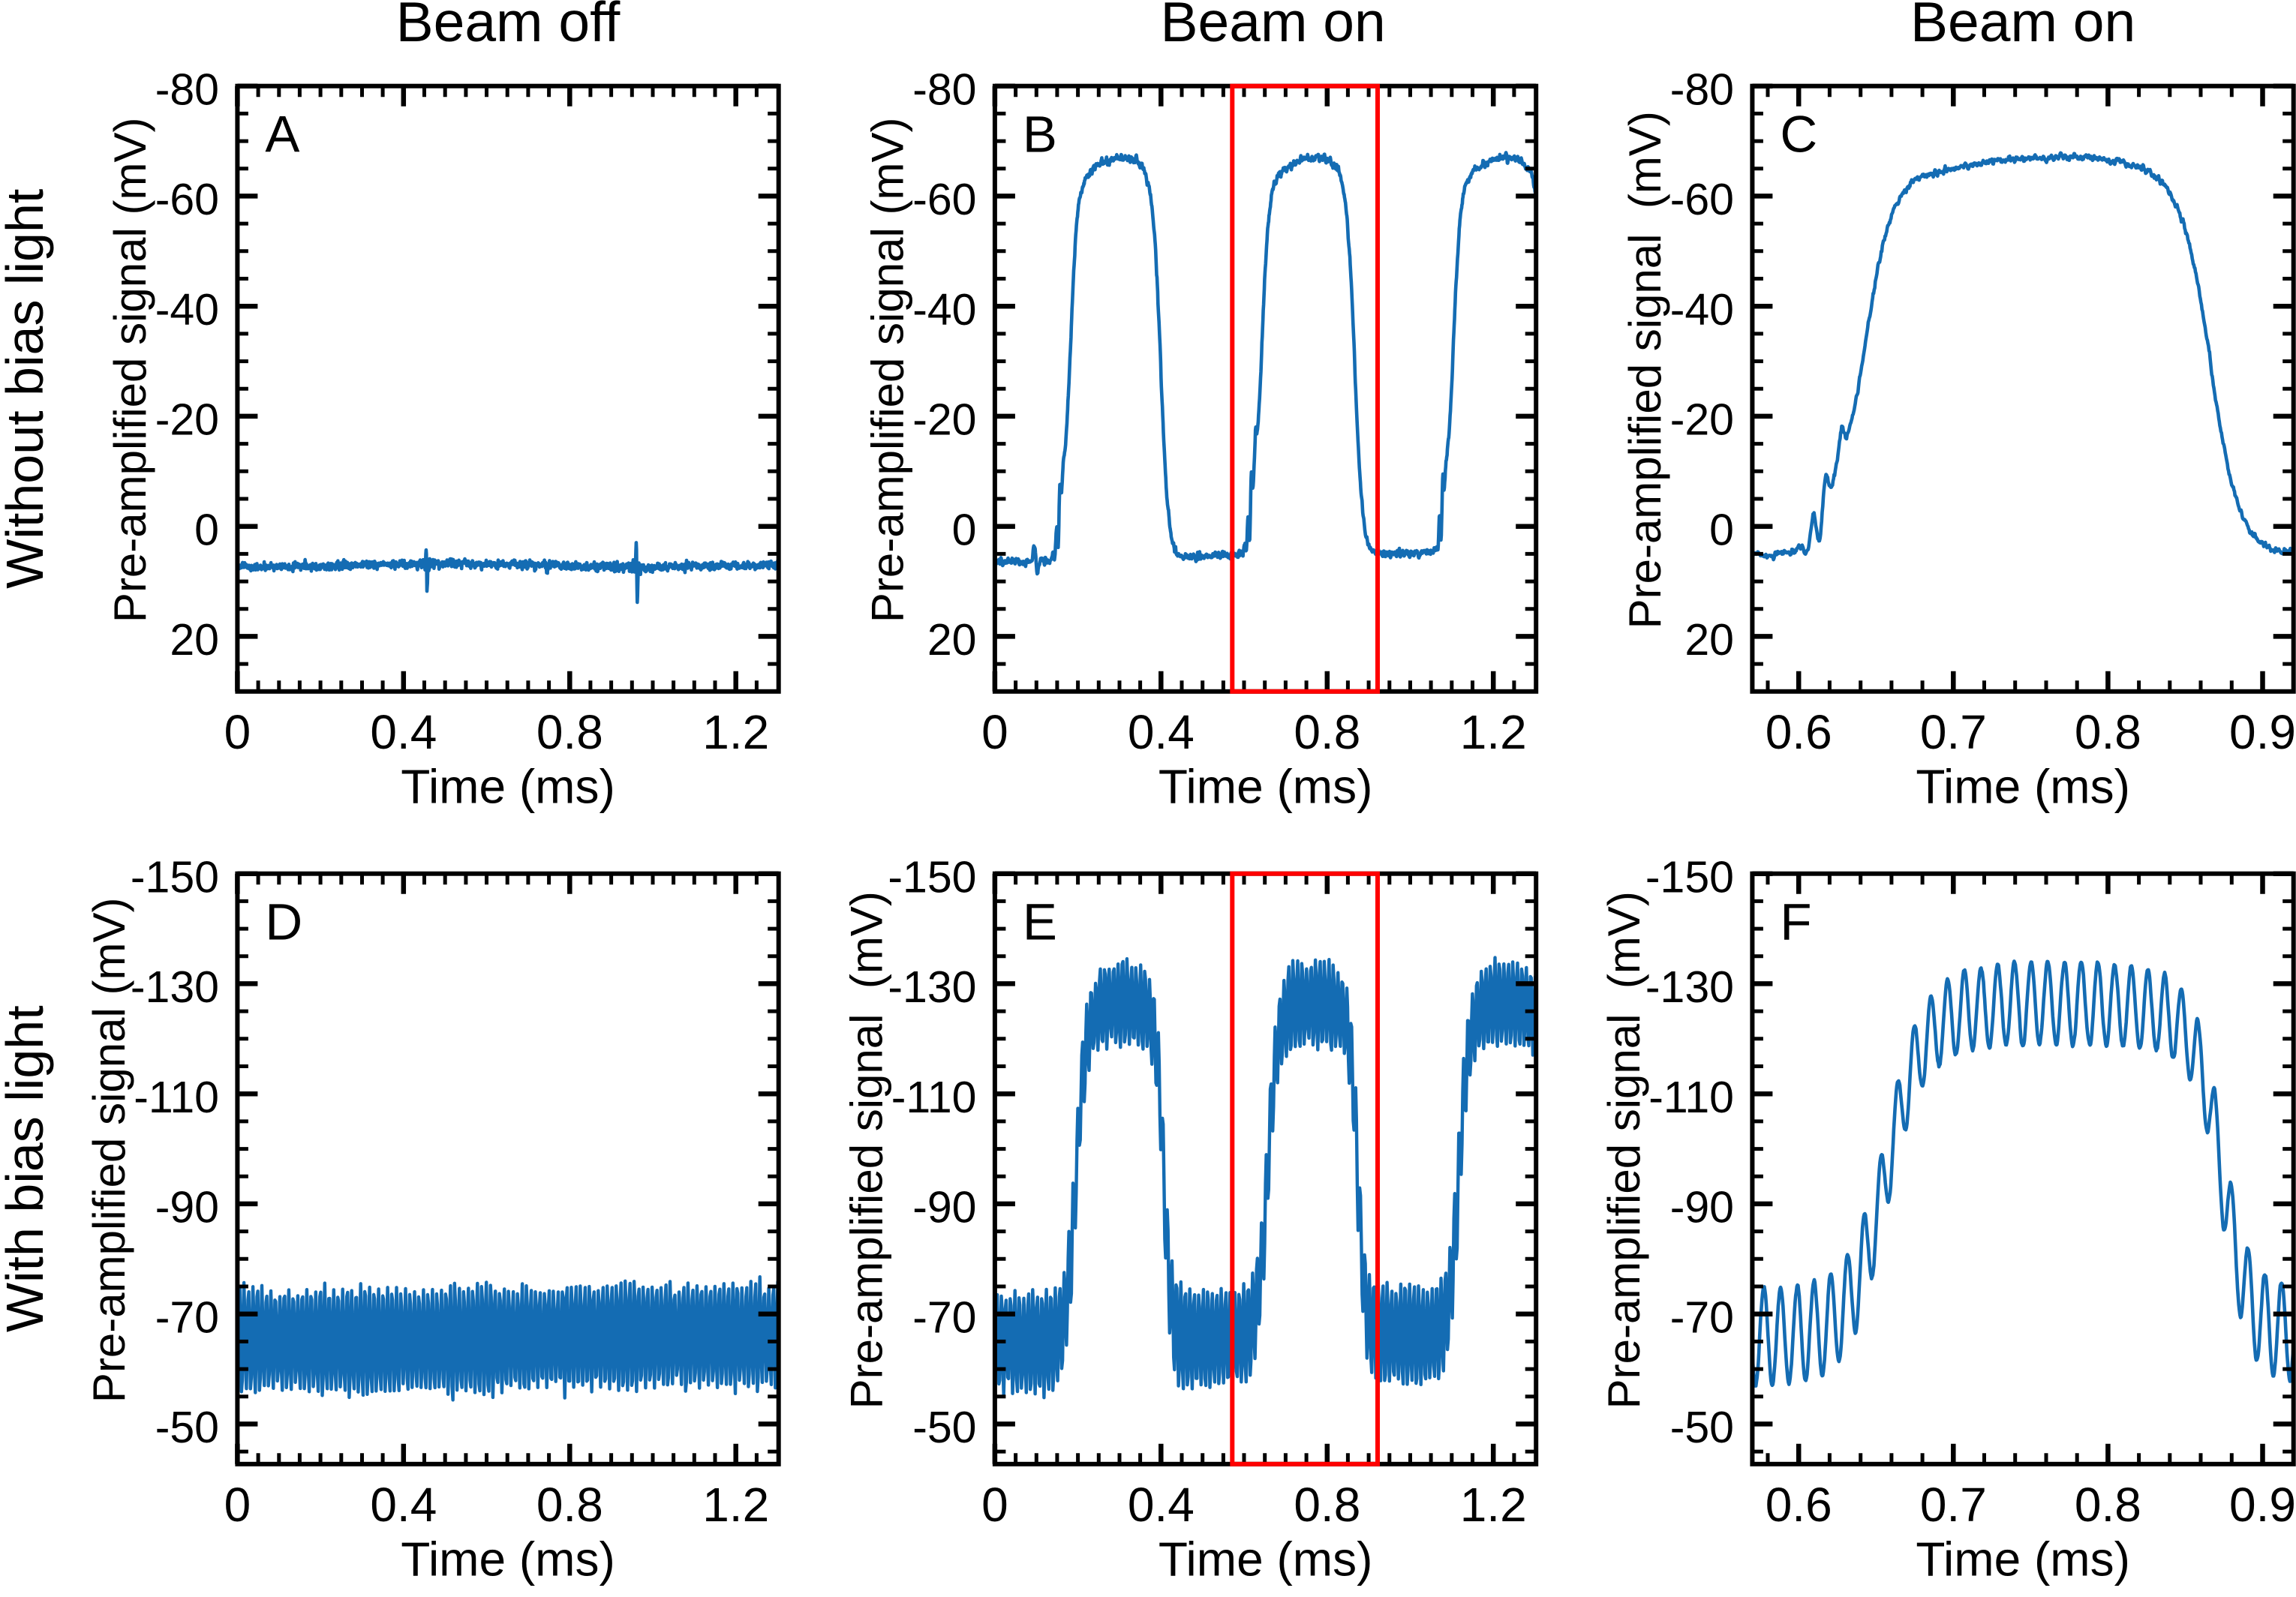 This screenshot has width=2296, height=1597. Describe the element at coordinates (1796, 922) in the screenshot. I see `svg-text: F` at that location.